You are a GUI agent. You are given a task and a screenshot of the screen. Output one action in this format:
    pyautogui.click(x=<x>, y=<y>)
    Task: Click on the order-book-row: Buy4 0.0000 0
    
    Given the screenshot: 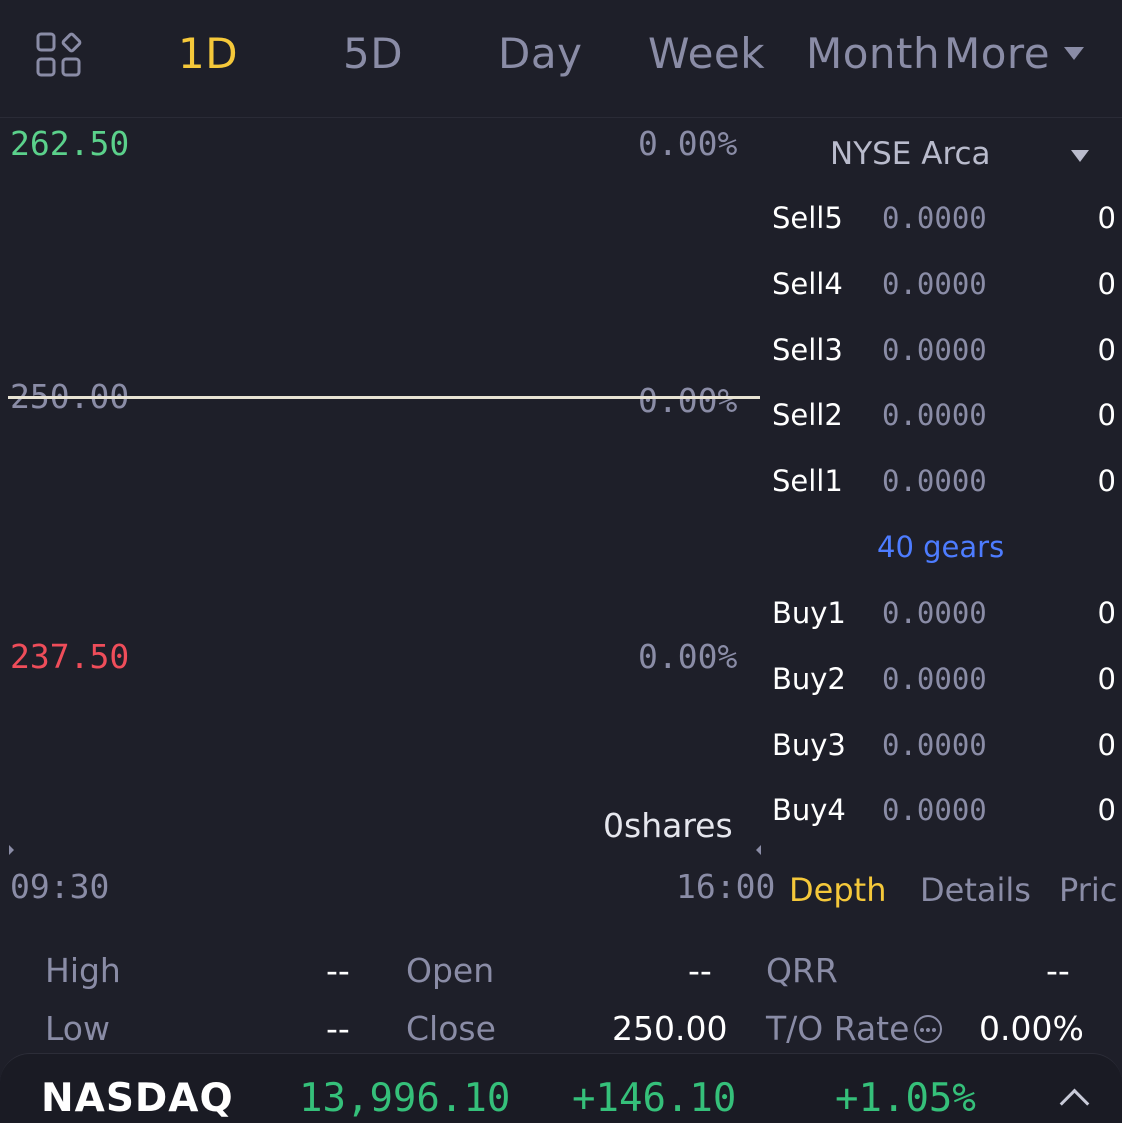 What is the action you would take?
    pyautogui.click(x=947, y=813)
    